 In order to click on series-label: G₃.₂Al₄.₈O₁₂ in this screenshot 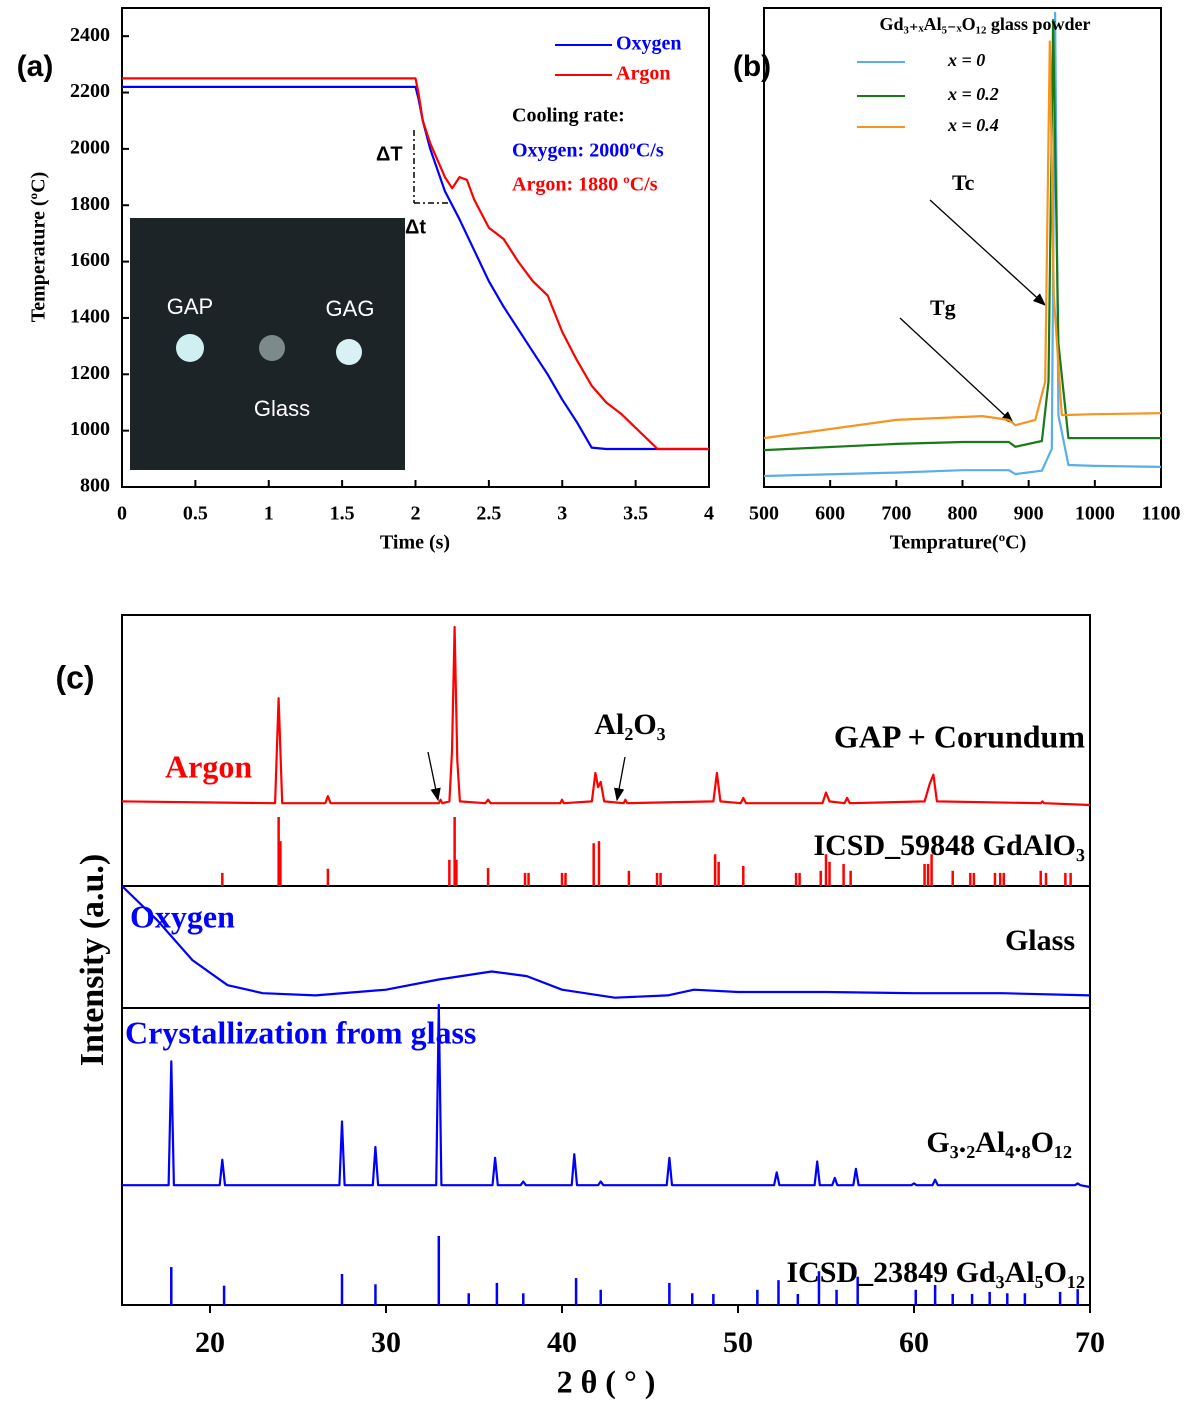, I will do `click(999, 1142)`.